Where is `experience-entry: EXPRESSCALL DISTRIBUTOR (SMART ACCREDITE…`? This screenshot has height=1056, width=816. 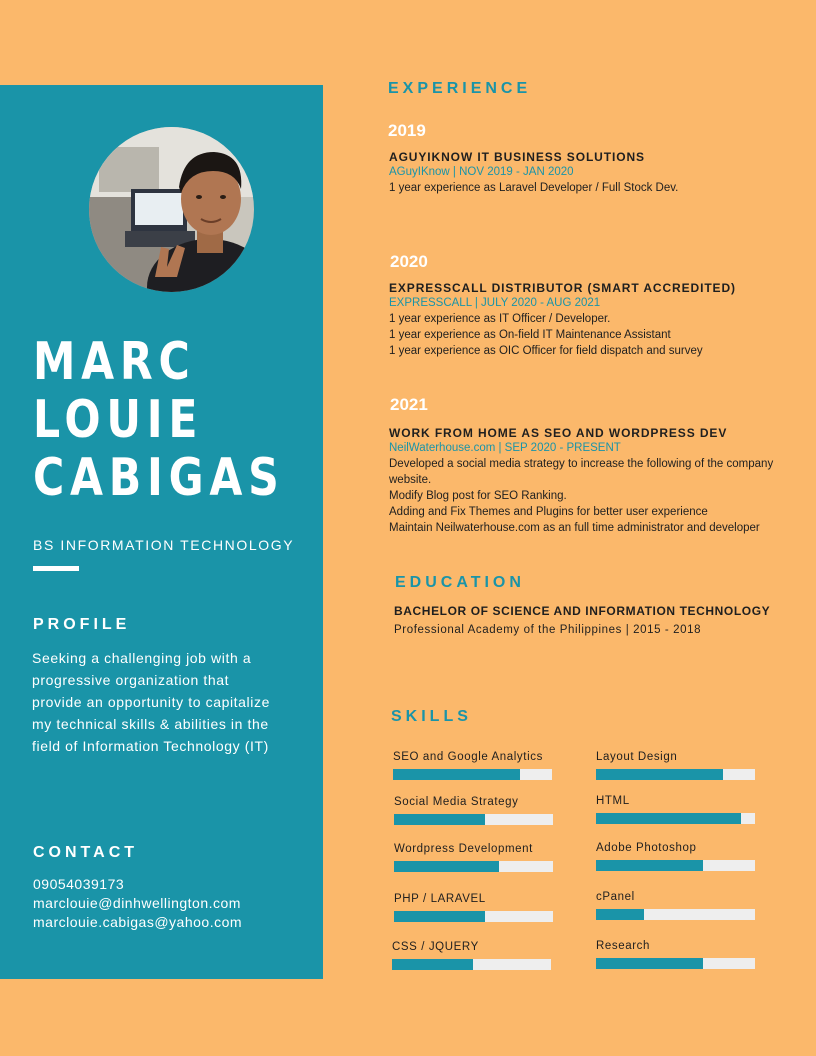 experience-entry: EXPRESSCALL DISTRIBUTOR (SMART ACCREDITE… is located at coordinates (599, 320).